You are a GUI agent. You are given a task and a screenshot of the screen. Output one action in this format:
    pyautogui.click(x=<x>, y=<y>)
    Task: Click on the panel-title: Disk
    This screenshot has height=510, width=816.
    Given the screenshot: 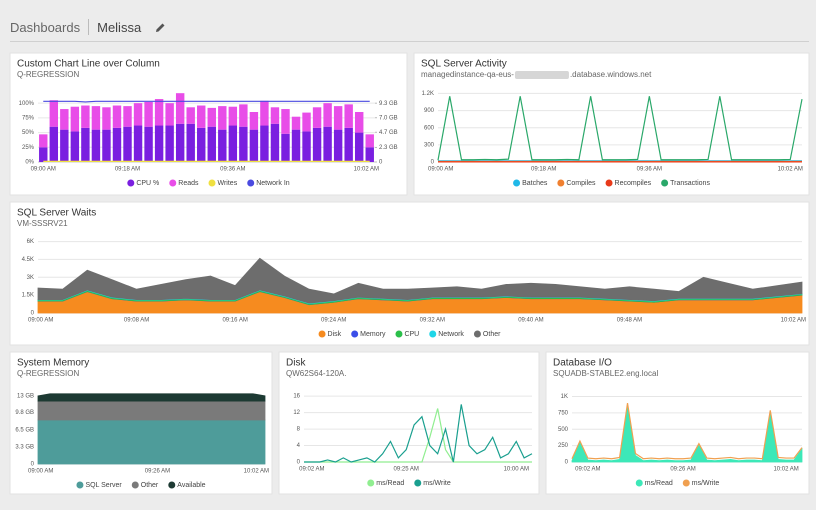 What is the action you would take?
    pyautogui.click(x=296, y=363)
    